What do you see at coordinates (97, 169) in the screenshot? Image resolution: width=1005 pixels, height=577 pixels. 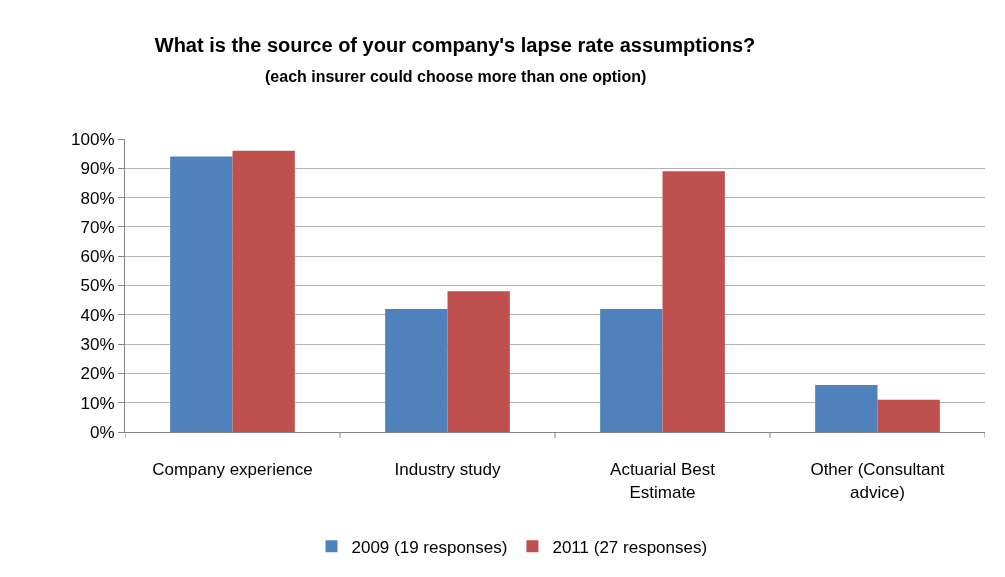 I see `y-tick-label: 90%` at bounding box center [97, 169].